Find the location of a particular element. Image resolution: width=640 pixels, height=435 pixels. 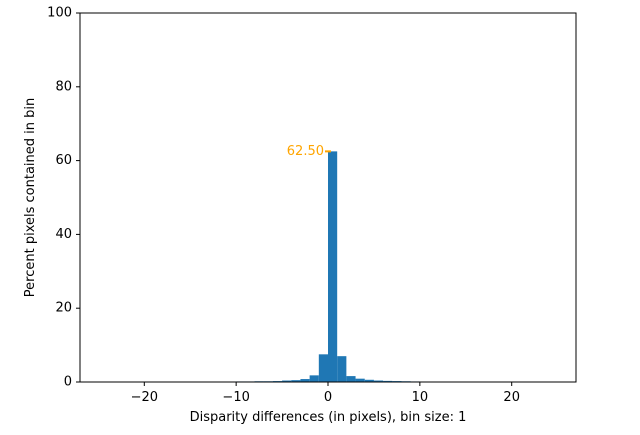

y-axis-label: Percent pixels contained in bin is located at coordinates (30, 197).